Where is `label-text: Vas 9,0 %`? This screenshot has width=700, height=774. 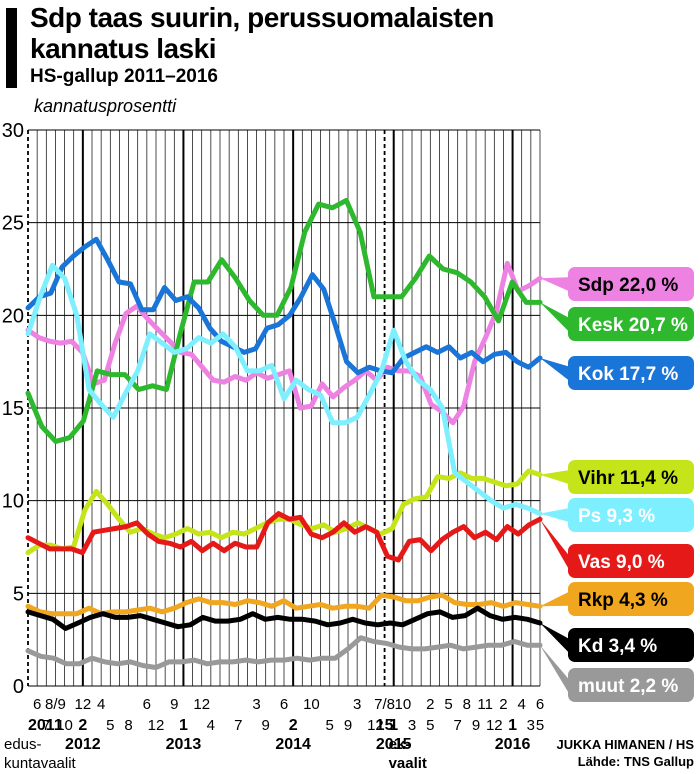 label-text: Vas 9,0 % is located at coordinates (621, 562).